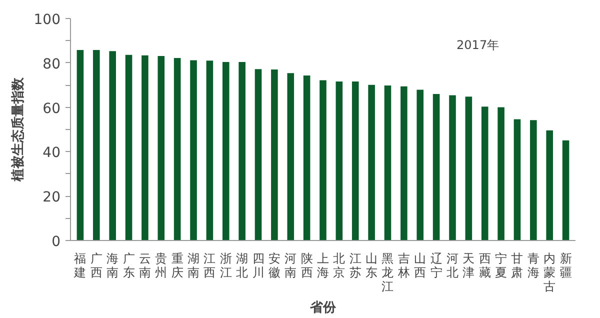 The image size is (600, 318). Describe the element at coordinates (452, 266) in the screenshot. I see `x-tick-label: 河北` at that location.